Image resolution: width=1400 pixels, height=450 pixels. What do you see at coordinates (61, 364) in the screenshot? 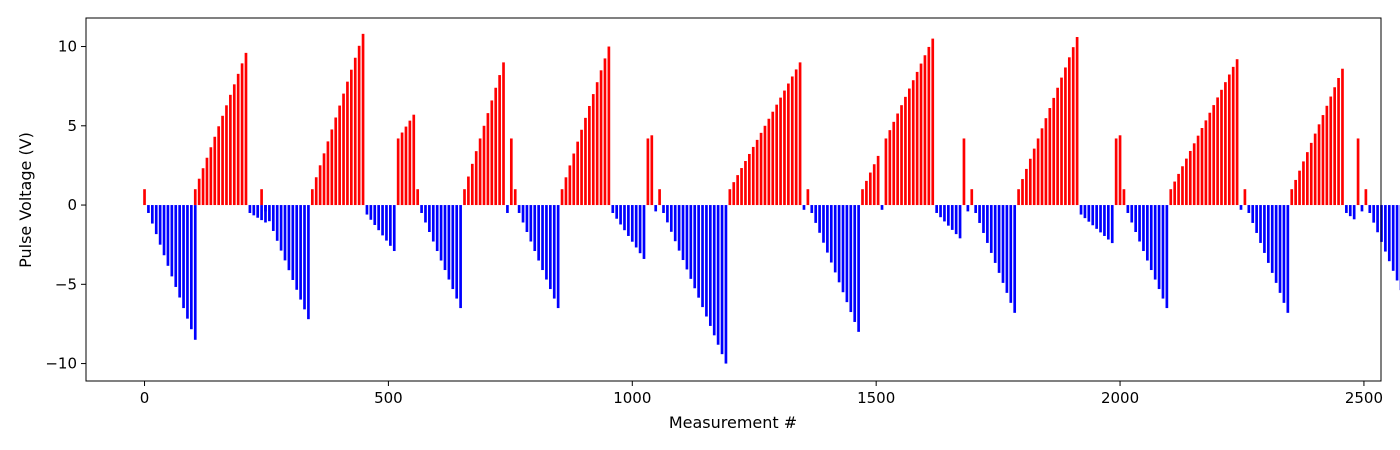
I see `y-tick-label--10: −10` at bounding box center [61, 364].